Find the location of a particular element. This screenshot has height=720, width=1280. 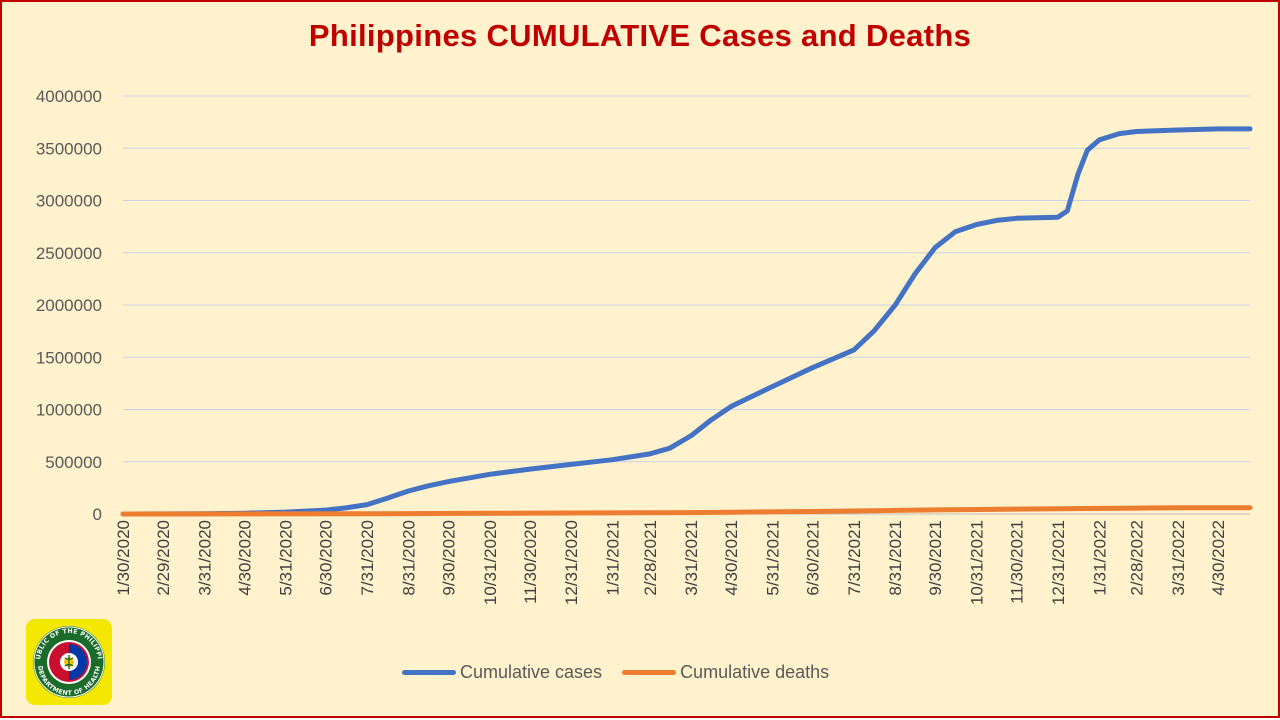

x-tick-label: 10/31/2021 is located at coordinates (977, 562).